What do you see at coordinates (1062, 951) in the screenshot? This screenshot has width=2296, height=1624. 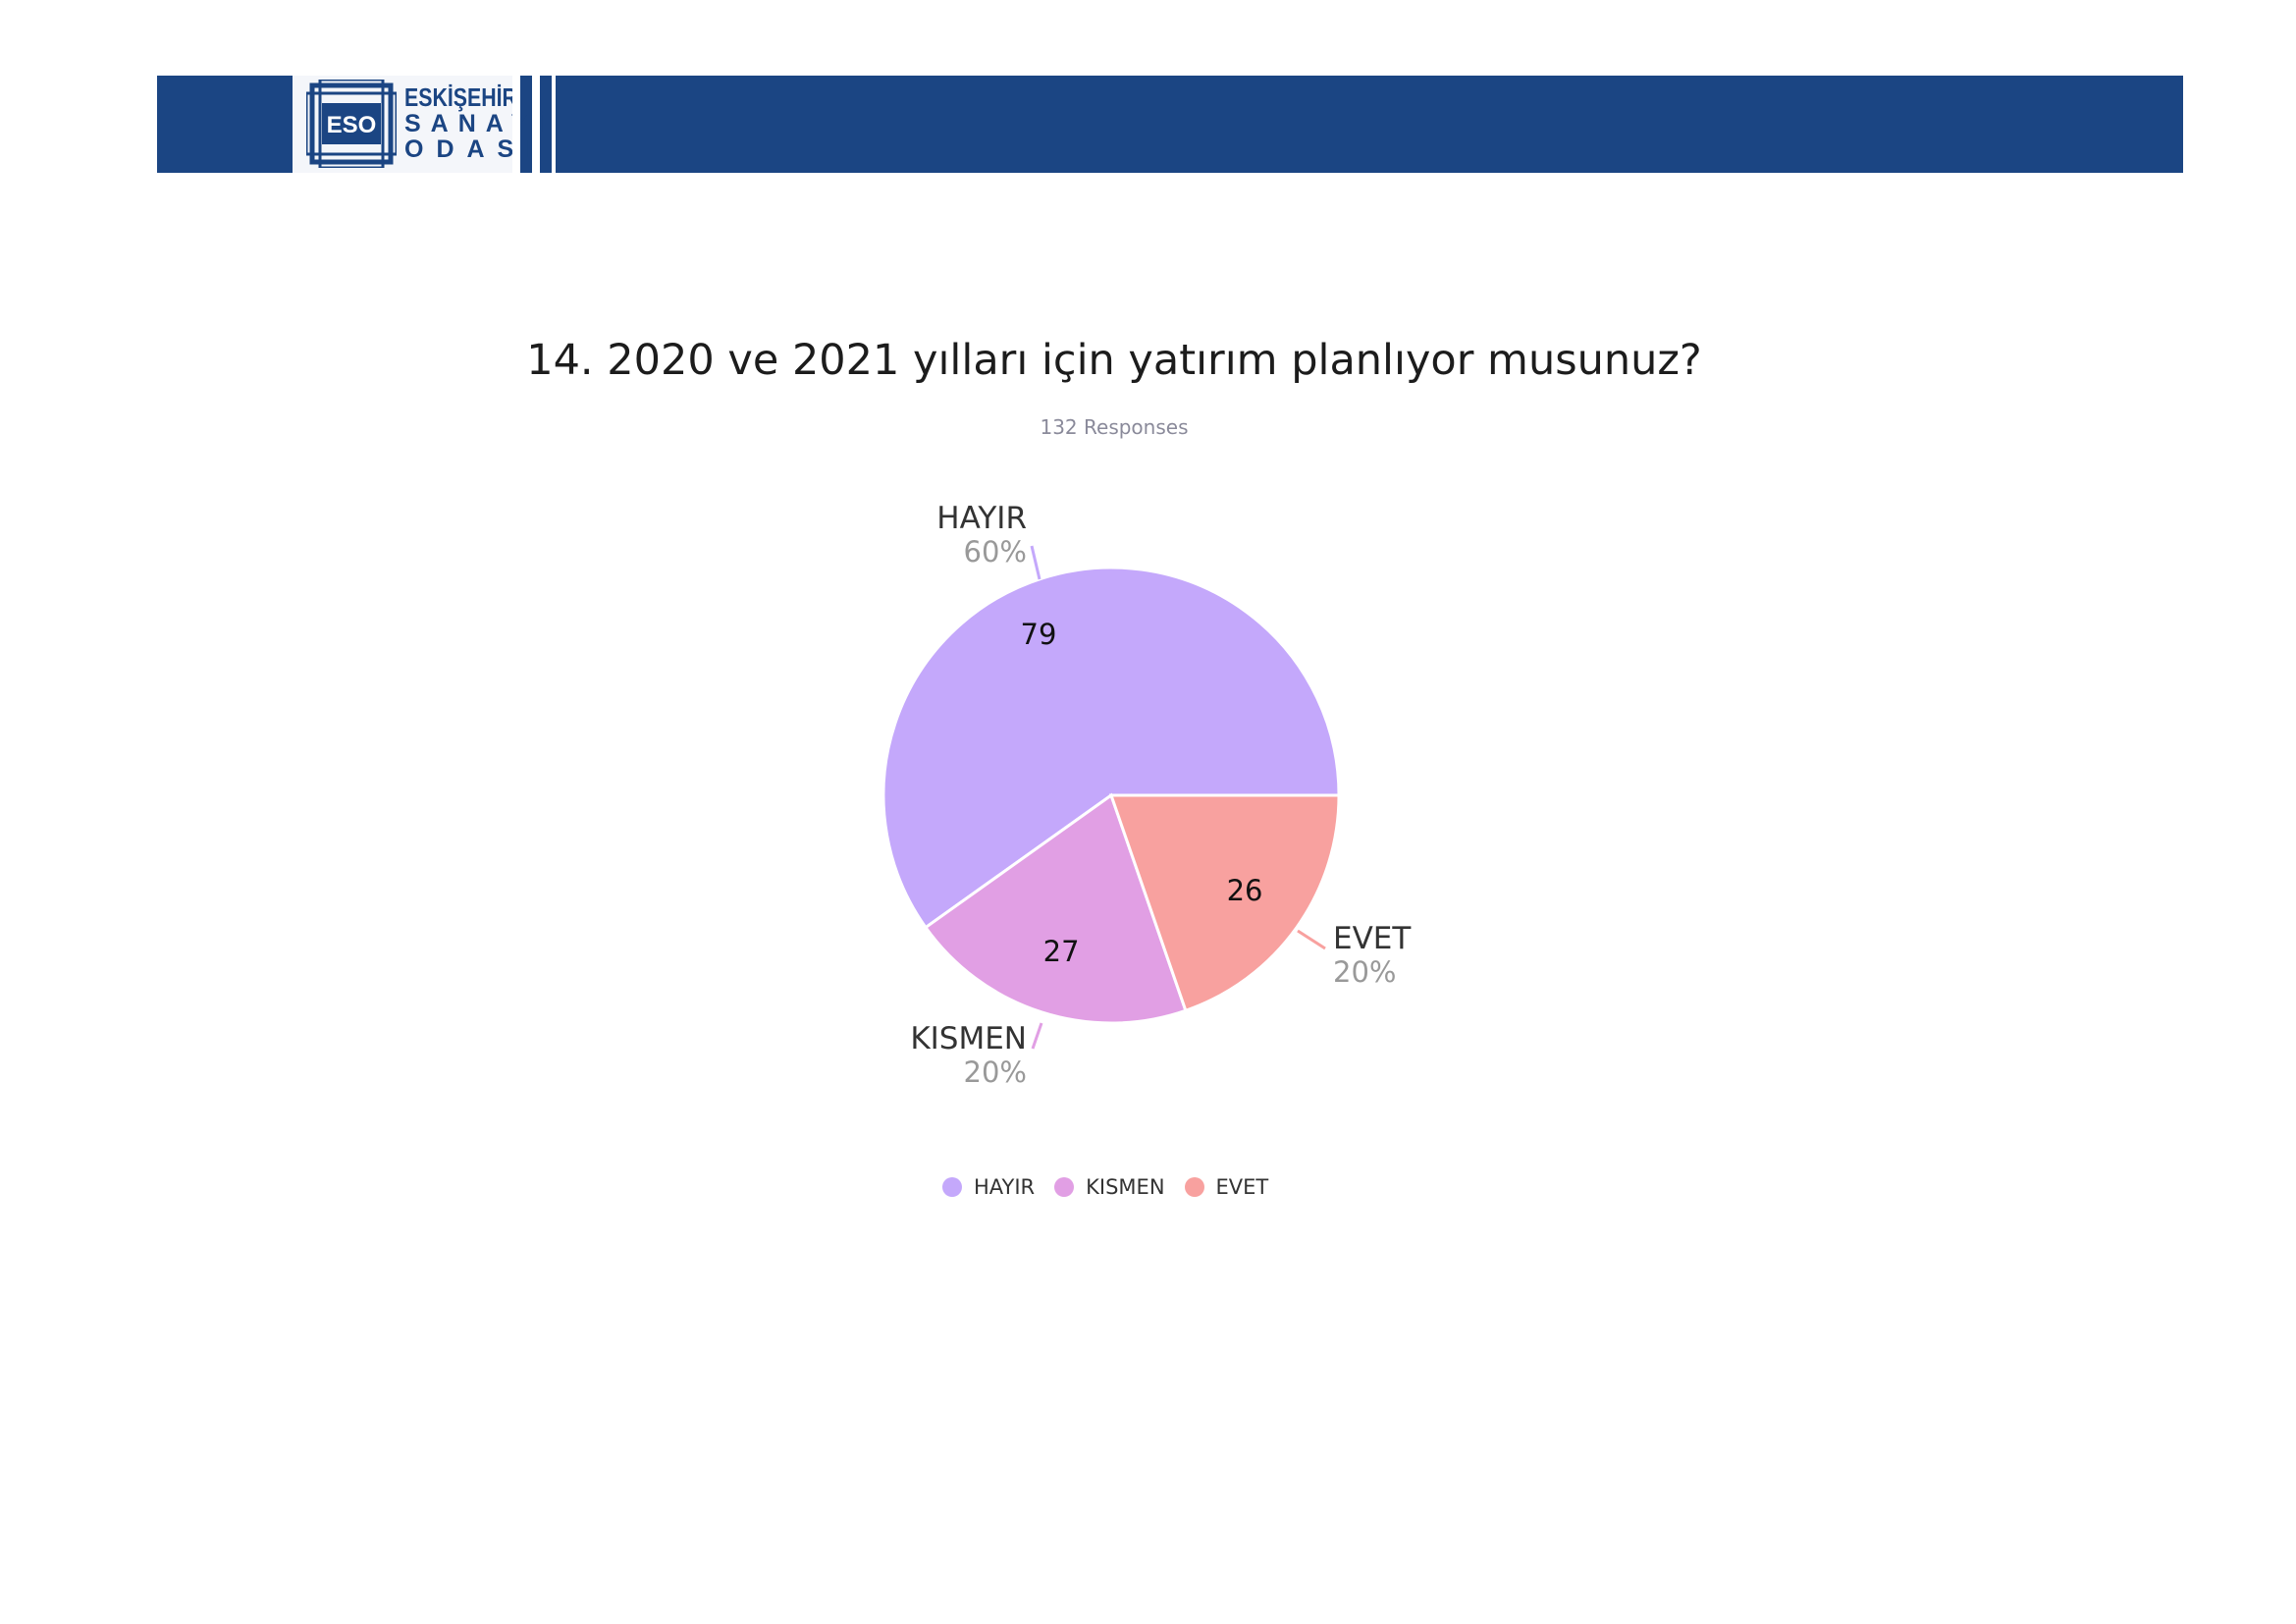 I see `data-label-kismen: 27` at bounding box center [1062, 951].